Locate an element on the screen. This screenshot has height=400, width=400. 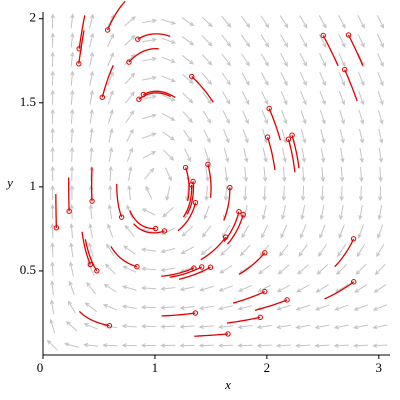
x-axis-label: x is located at coordinates (227, 384).